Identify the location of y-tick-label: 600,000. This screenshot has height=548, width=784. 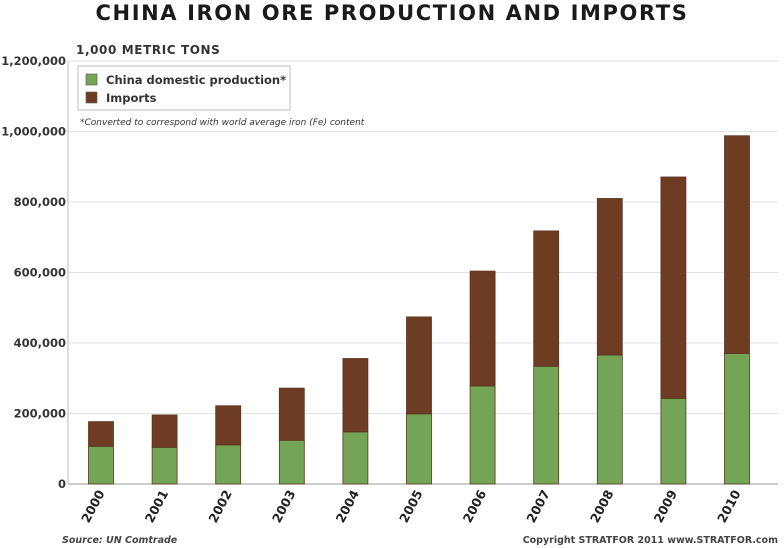
(40, 273).